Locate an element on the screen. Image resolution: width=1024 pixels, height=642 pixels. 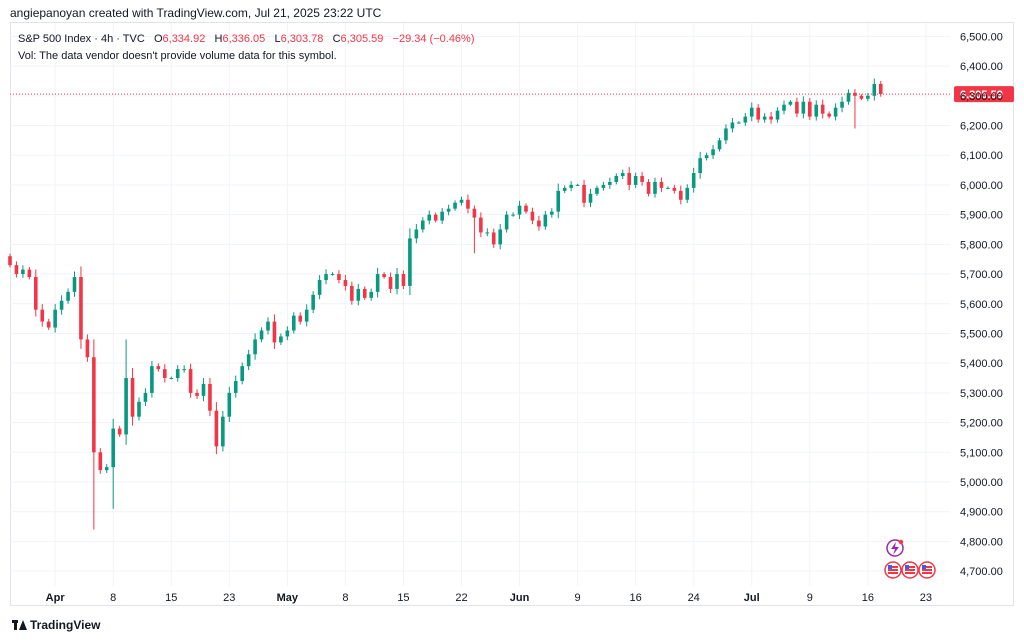
last-price-label: 6,305.59 is located at coordinates (981, 95).